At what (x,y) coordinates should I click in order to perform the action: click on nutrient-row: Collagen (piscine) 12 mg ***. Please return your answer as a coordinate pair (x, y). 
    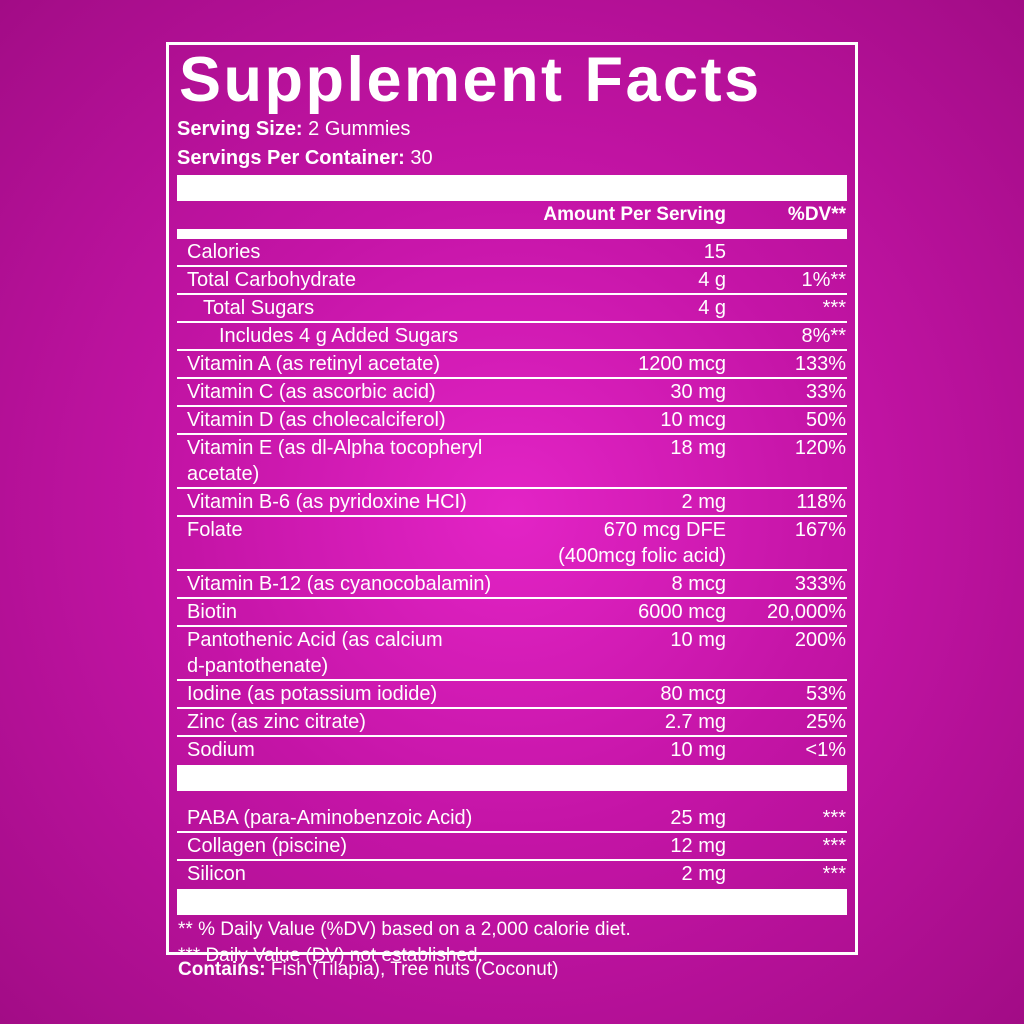
    Looking at the image, I should click on (512, 847).